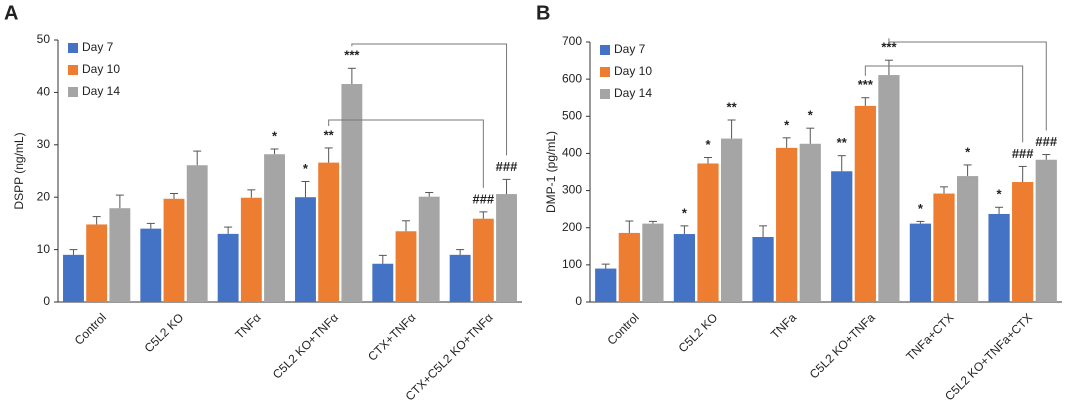 The width and height of the screenshot is (1065, 409). What do you see at coordinates (929, 336) in the screenshot?
I see `x-tick-label: TNFa+CTX` at bounding box center [929, 336].